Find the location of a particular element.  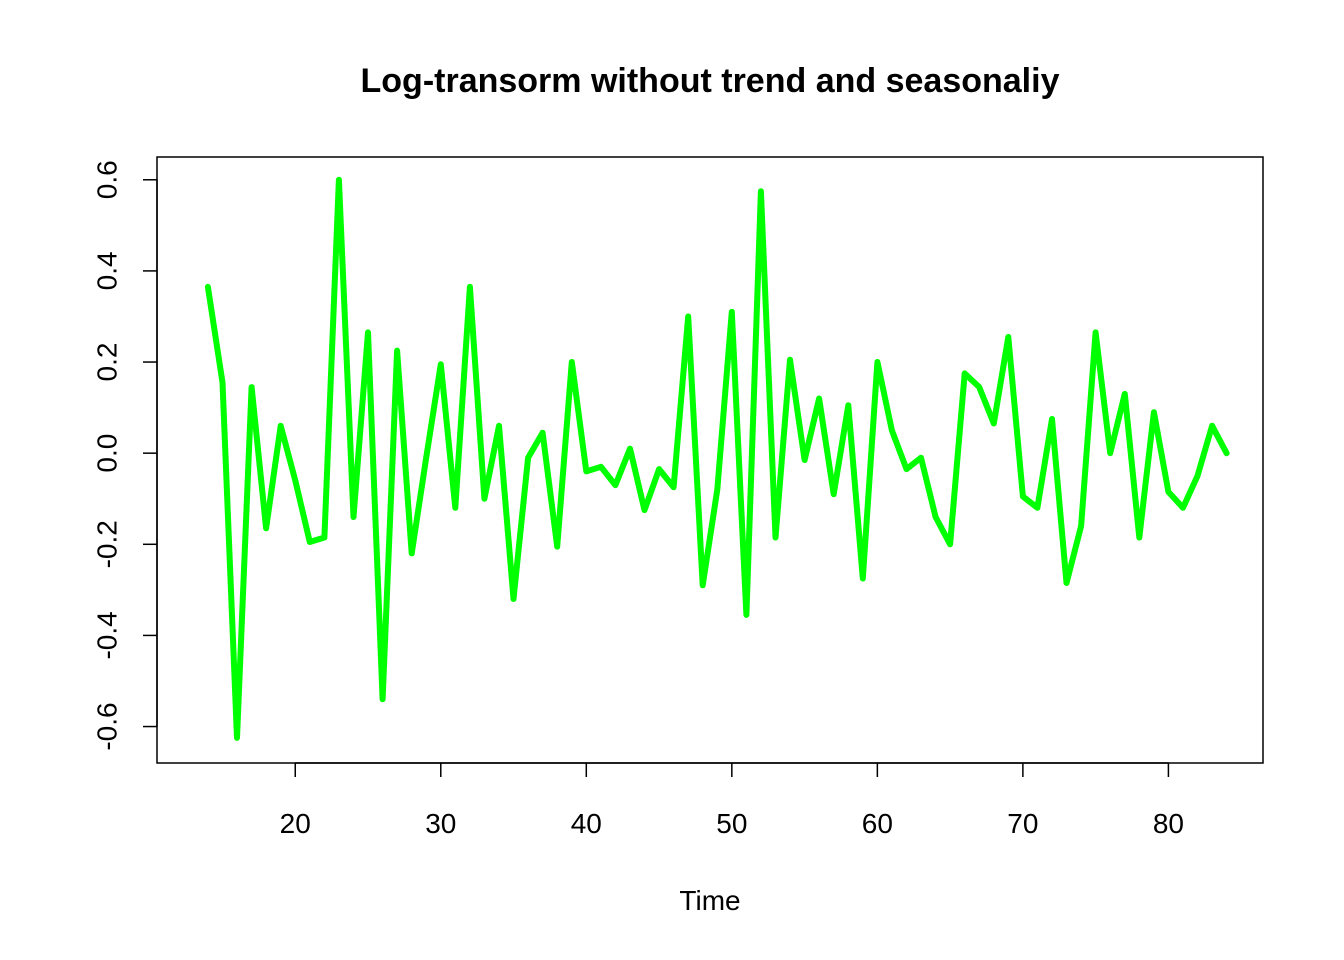

x-tick-label: 60 is located at coordinates (877, 823).